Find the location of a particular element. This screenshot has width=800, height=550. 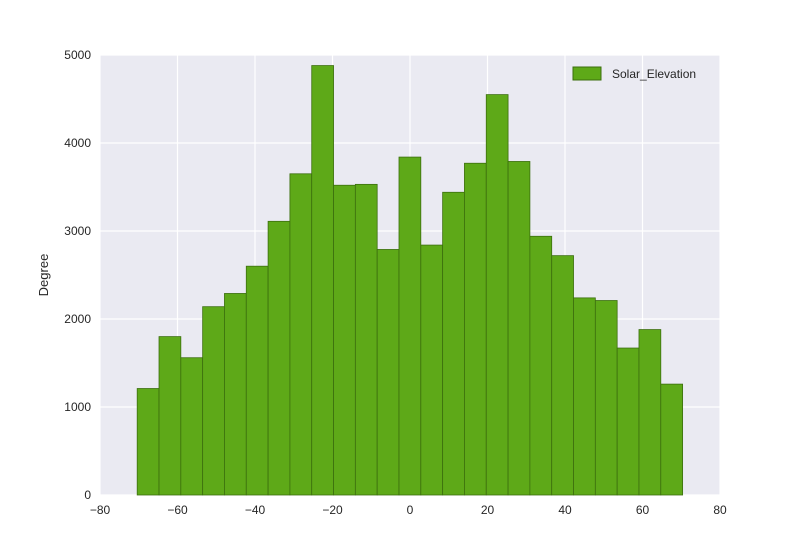

y-tick-labels: 0 1000 2000 3000 4000 5000 is located at coordinates (77, 275).